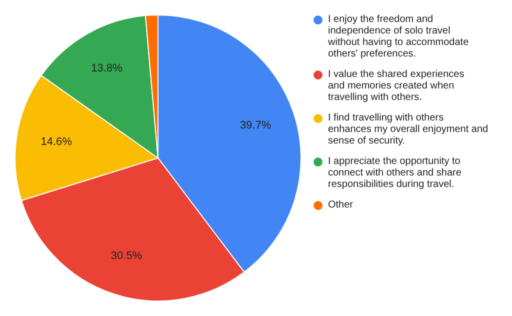  Describe the element at coordinates (107, 68) in the screenshot. I see `data-label: 13.8%` at that location.